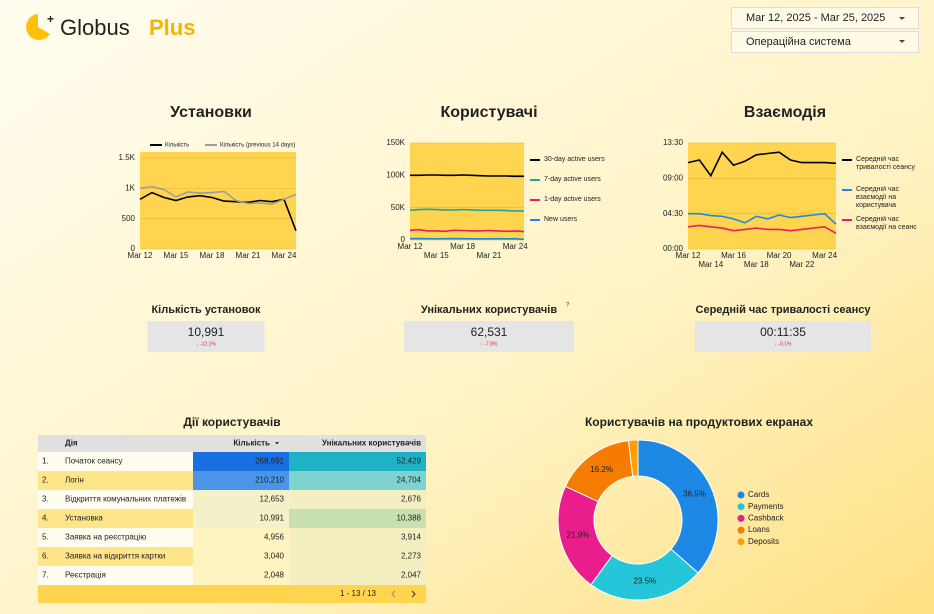  I want to click on chart-title: Установки, so click(211, 112).